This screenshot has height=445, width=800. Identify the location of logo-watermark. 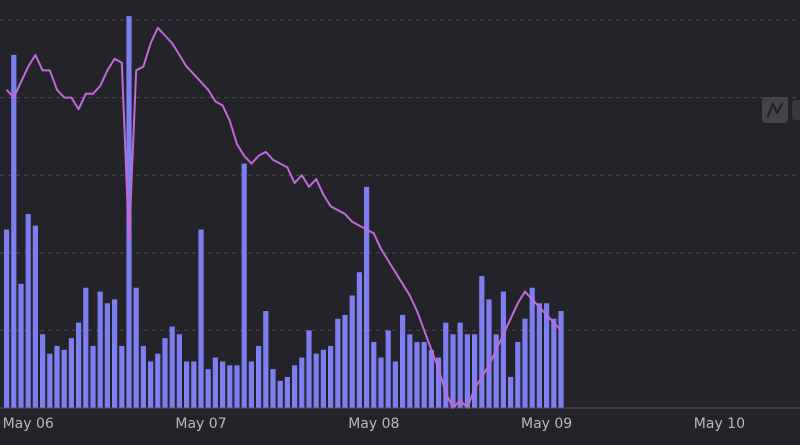
(775, 110).